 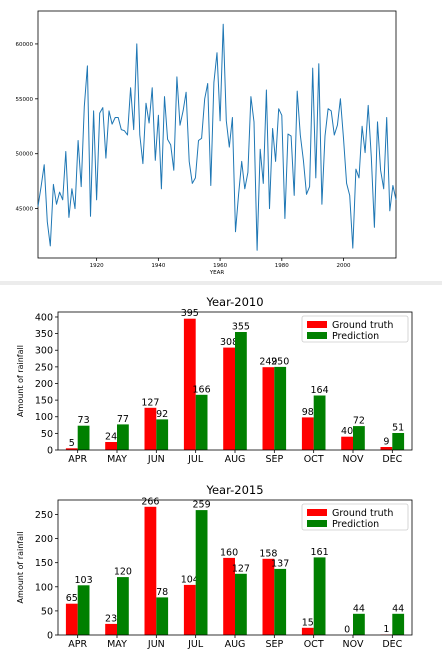 What do you see at coordinates (111, 618) in the screenshot?
I see `ground-truth-value-label: 23` at bounding box center [111, 618].